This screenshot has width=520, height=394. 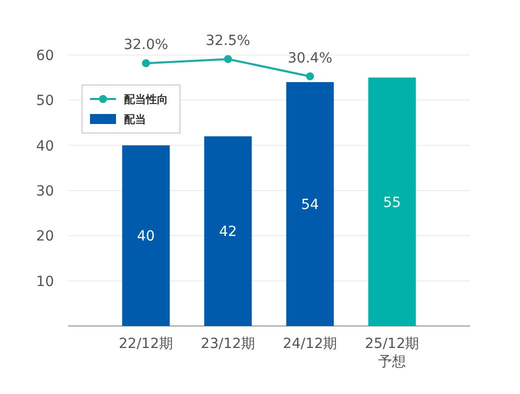 I want to click on data-label: 32.0%, so click(x=146, y=45).